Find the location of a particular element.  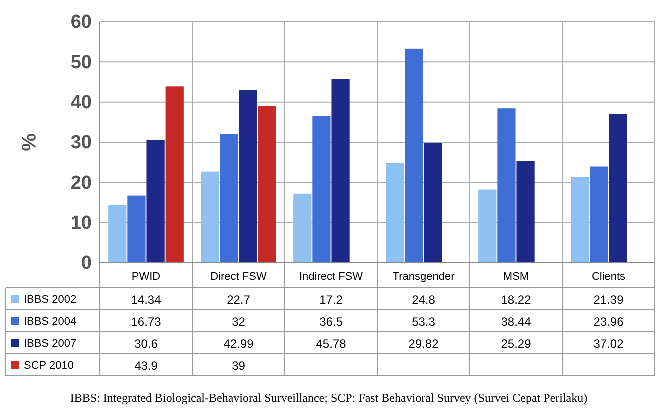

data-label: 17.2 is located at coordinates (332, 300).